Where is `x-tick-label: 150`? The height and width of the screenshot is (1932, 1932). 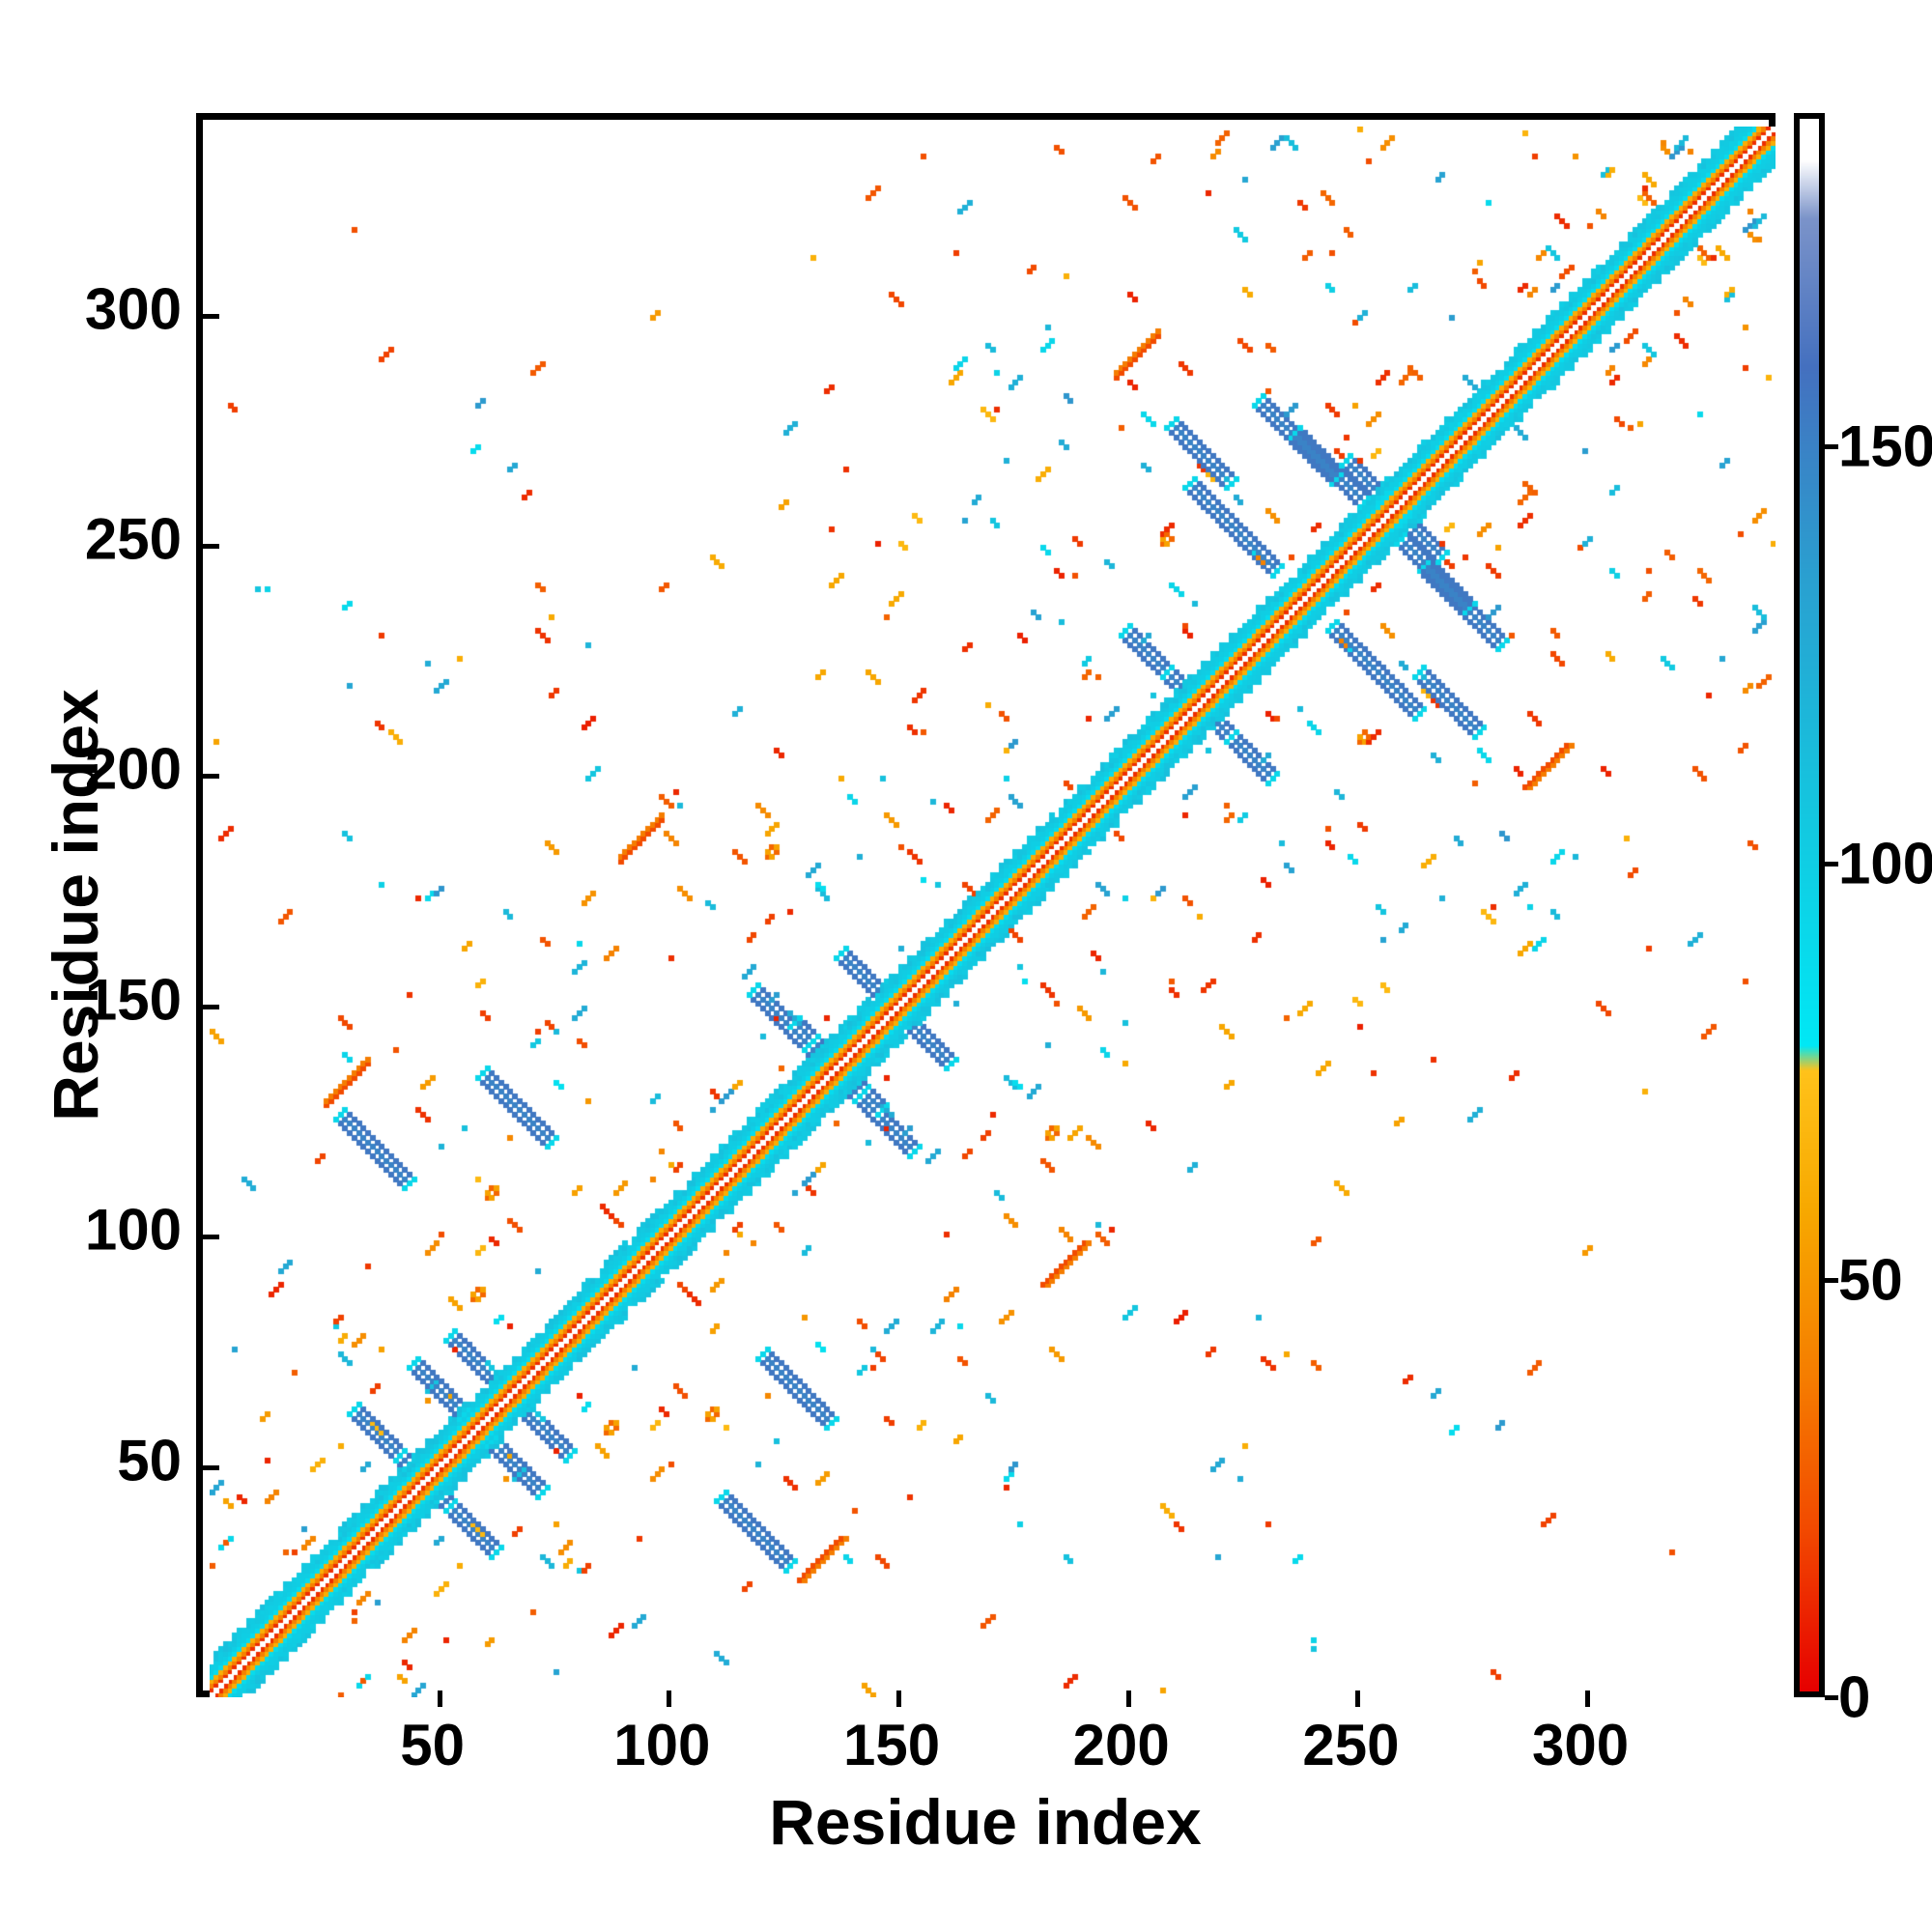
x-tick-label: 150 is located at coordinates (891, 1745).